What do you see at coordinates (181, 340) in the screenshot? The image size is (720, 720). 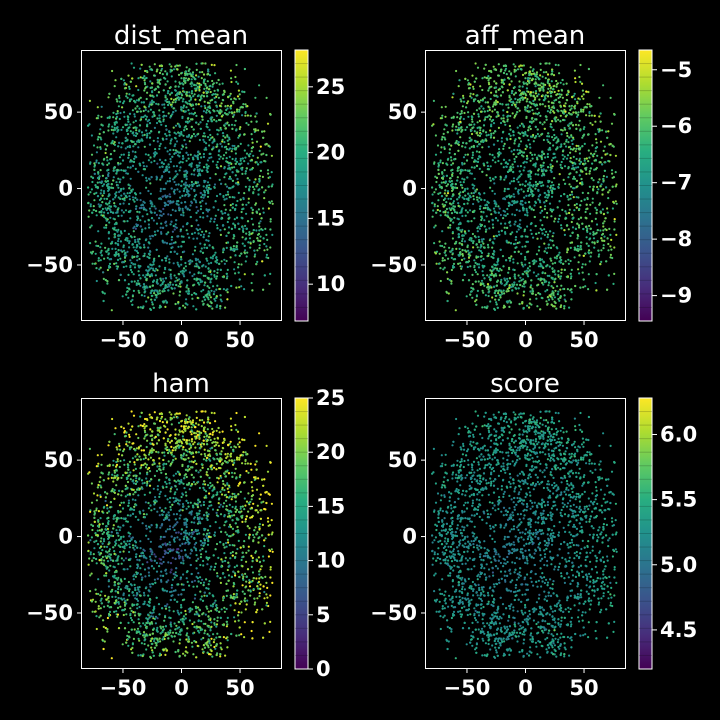 I see `x-tick-label: 0` at bounding box center [181, 340].